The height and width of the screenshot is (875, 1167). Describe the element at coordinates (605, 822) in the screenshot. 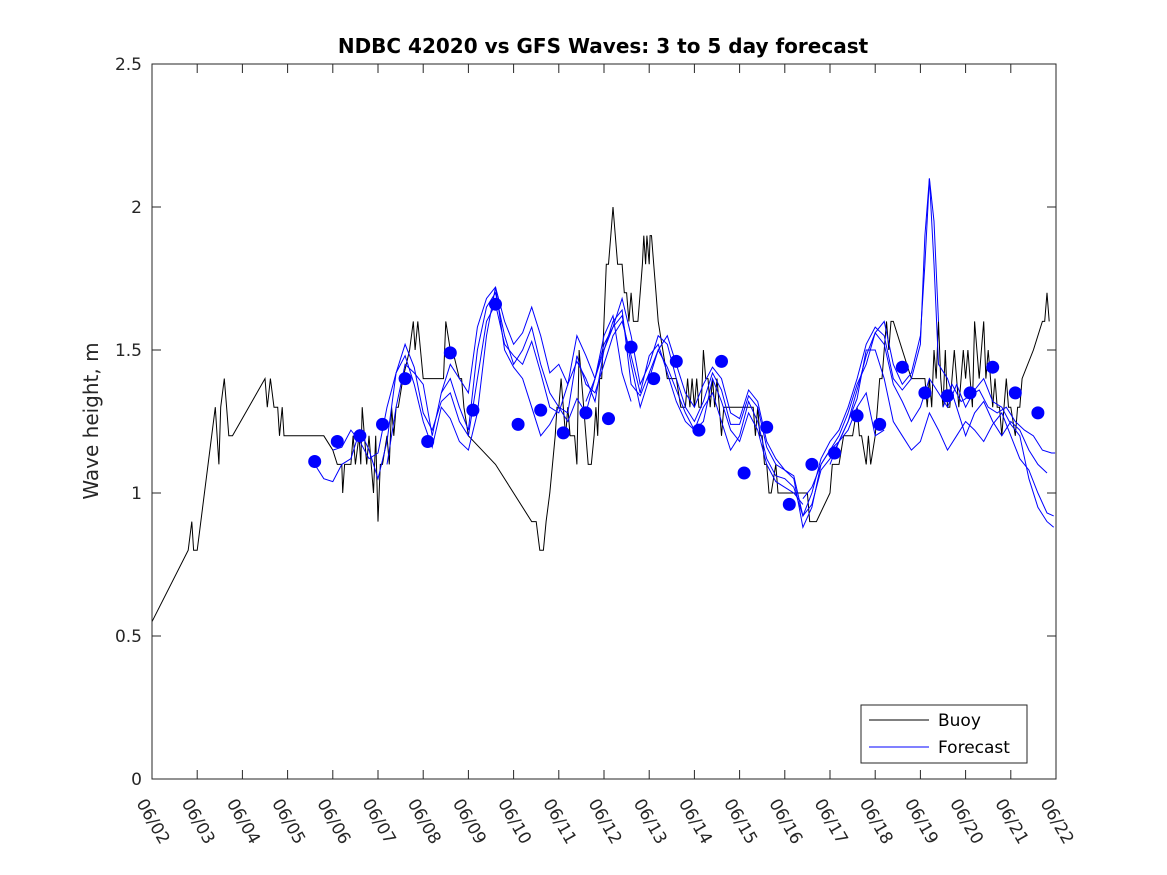

I see `x-tick-label-10: 06/12` at that location.